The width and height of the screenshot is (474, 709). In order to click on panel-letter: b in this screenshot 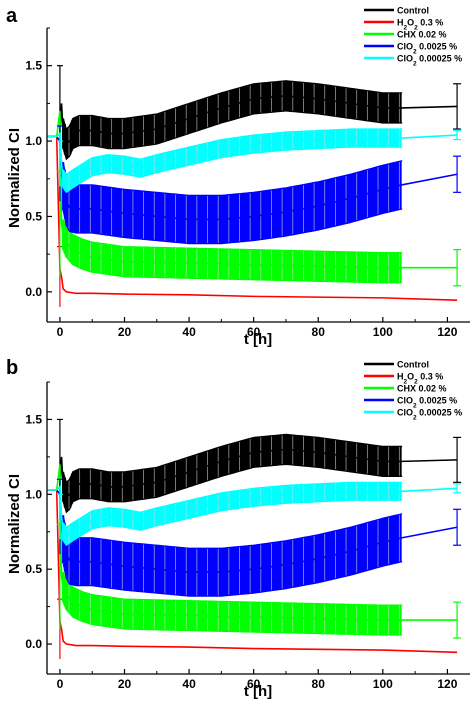, I will do `click(12, 368)`.